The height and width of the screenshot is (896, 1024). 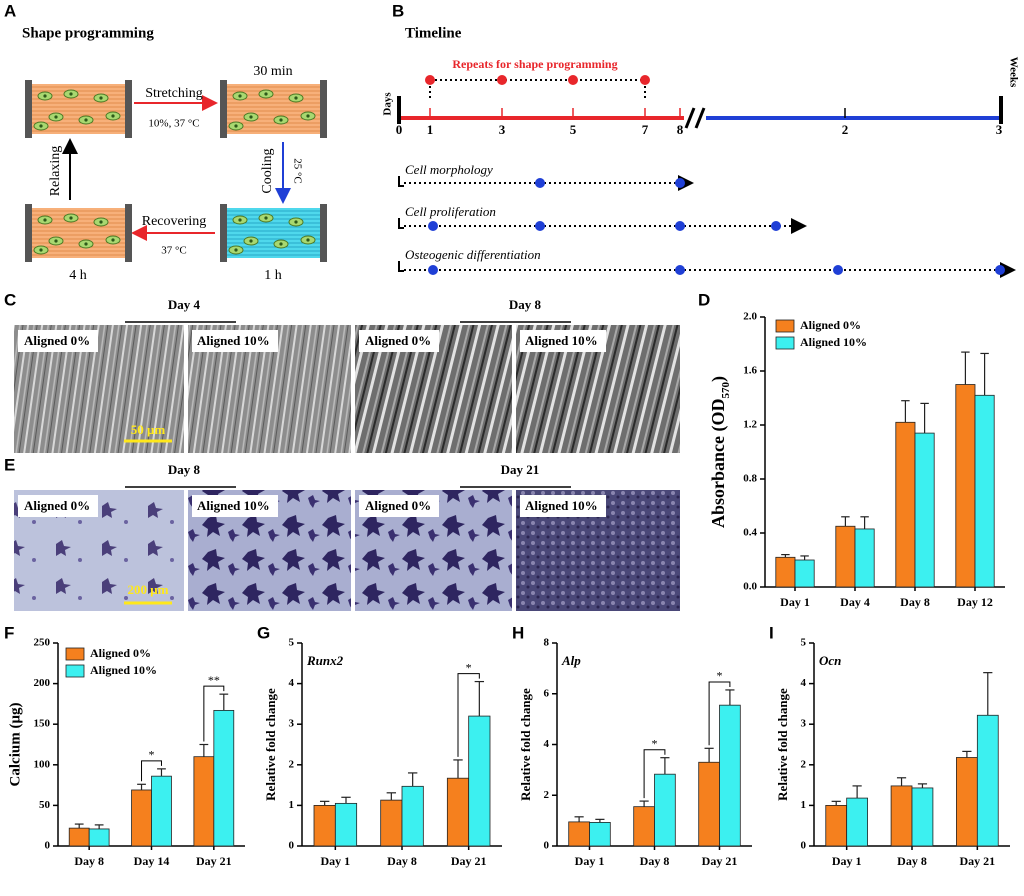 What do you see at coordinates (42, 643) in the screenshot?
I see `y-tick-label: 250` at bounding box center [42, 643].